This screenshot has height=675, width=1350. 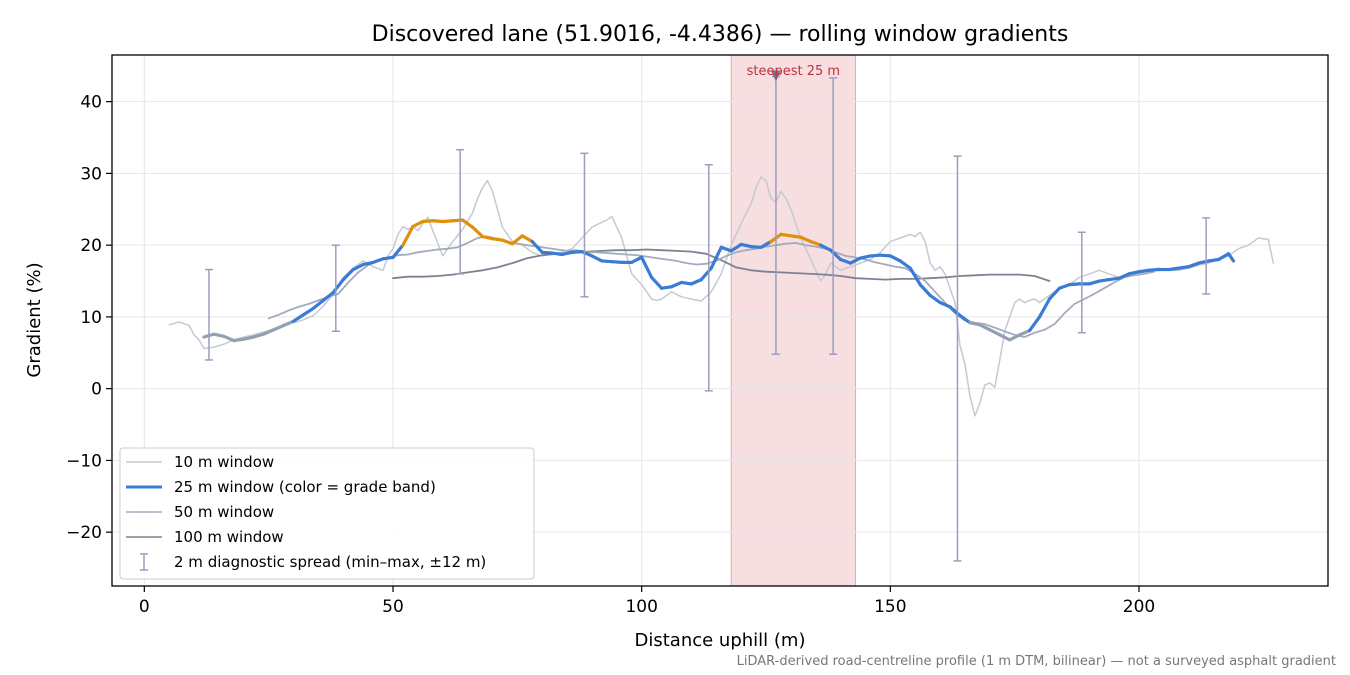 What do you see at coordinates (91, 103) in the screenshot?
I see `y-tick-label: 40` at bounding box center [91, 103].